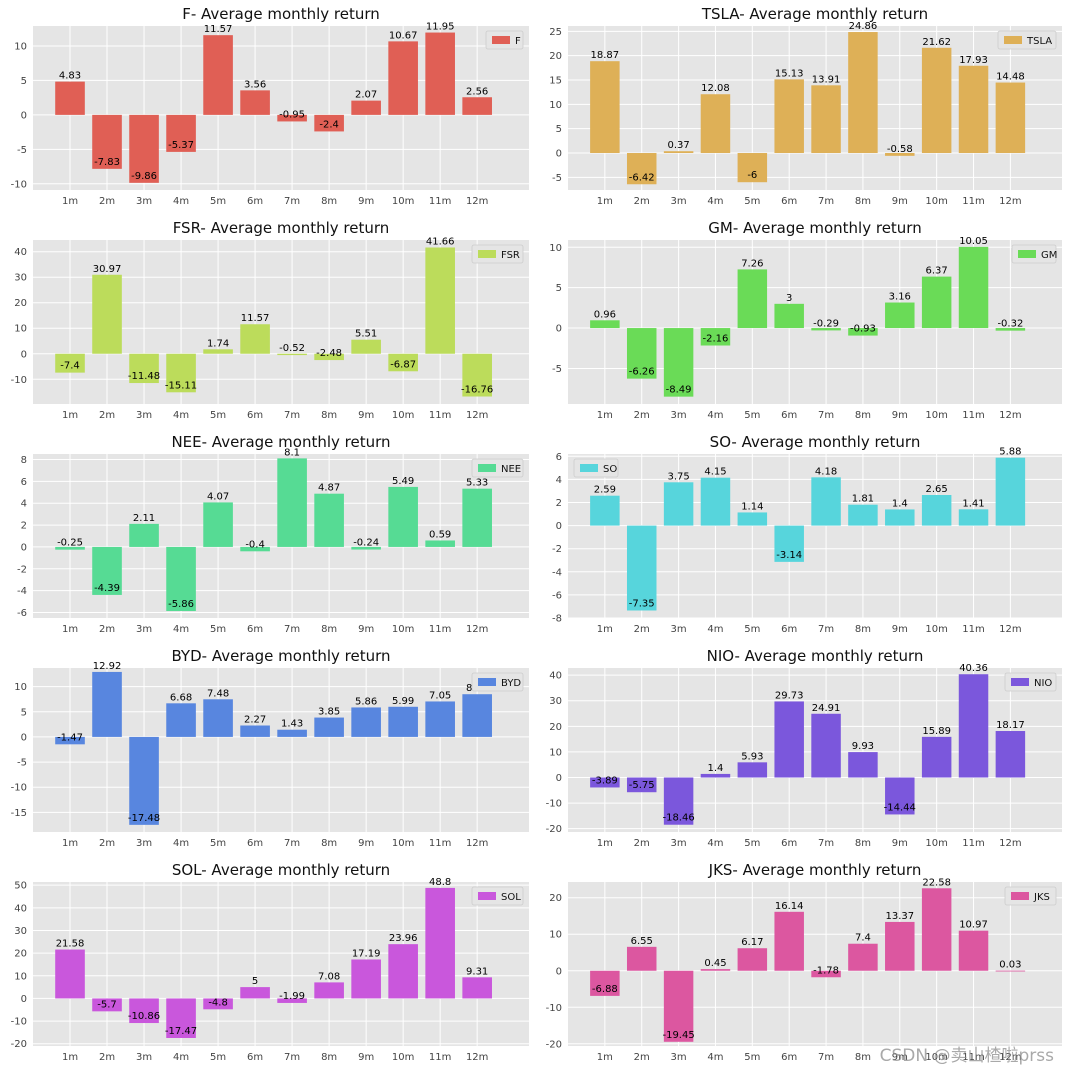  Describe the element at coordinates (329, 353) in the screenshot. I see `data-label: -2.48` at that location.